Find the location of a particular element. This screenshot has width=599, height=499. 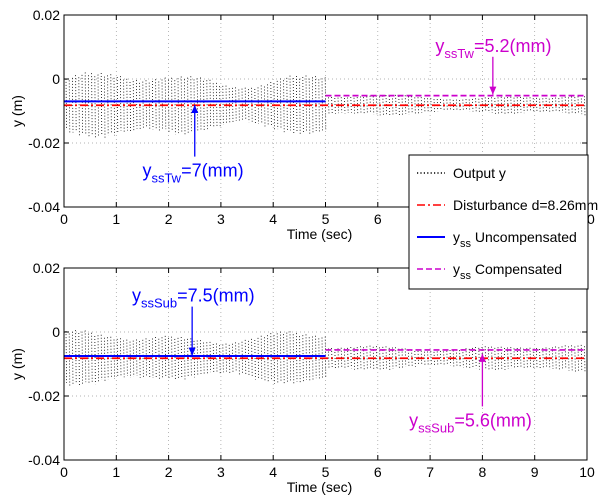

y-tick-label: -0.02 is located at coordinates (44, 396).